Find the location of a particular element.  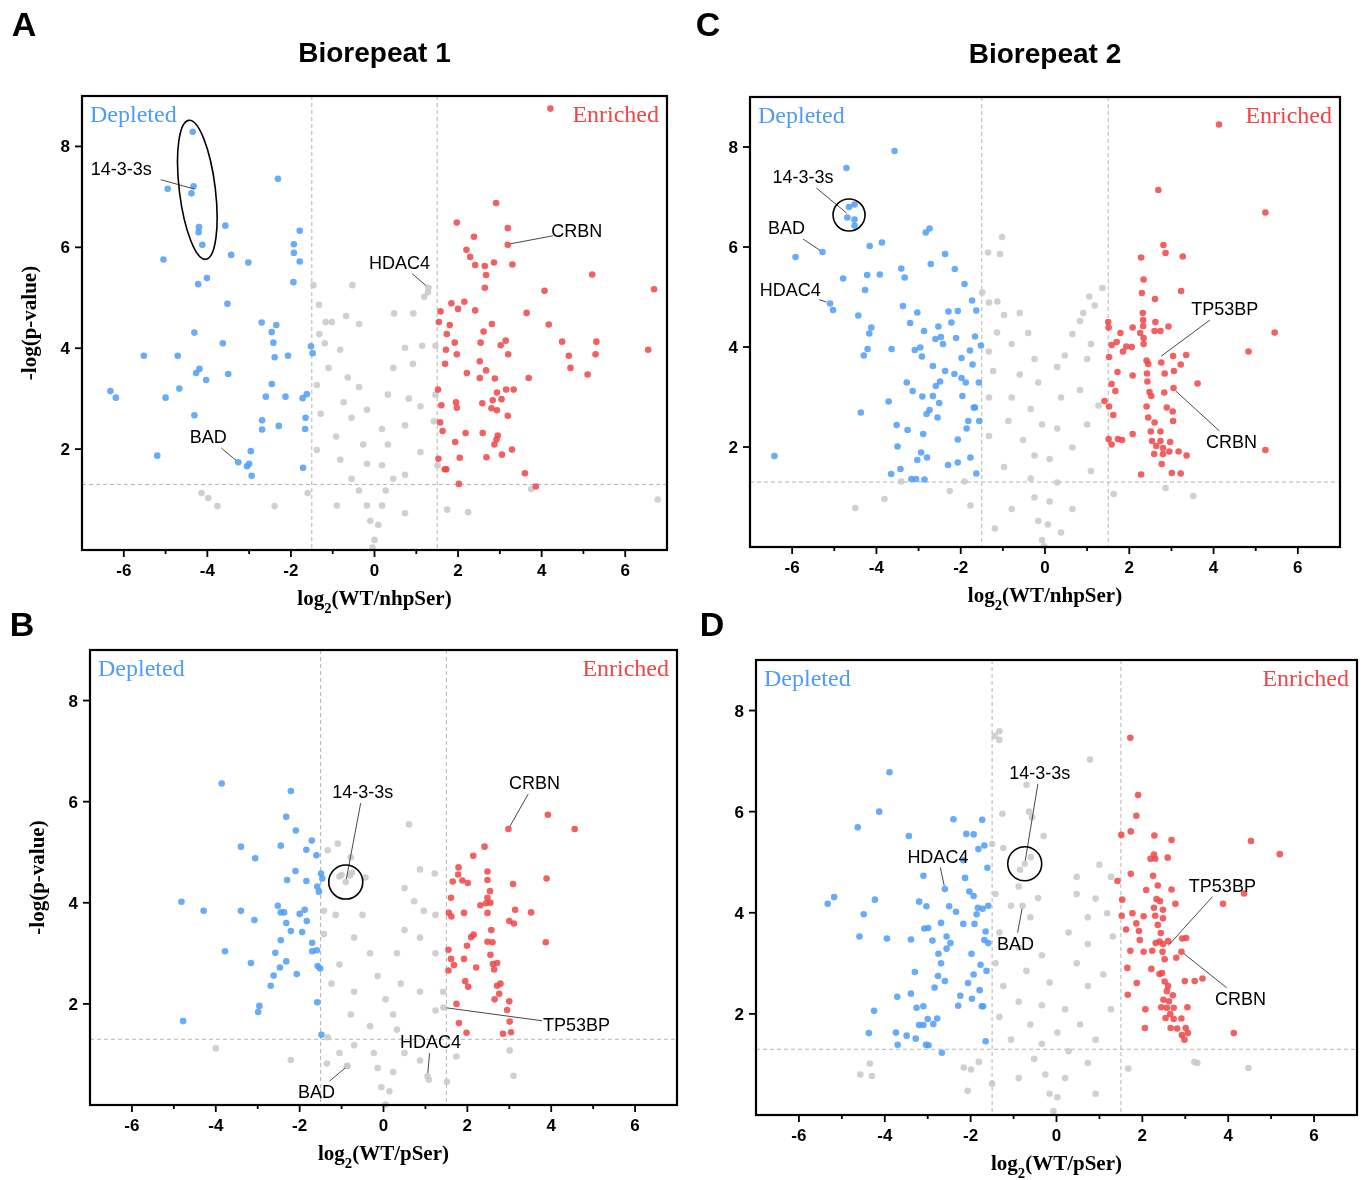

x-tick-label: -4 is located at coordinates (885, 1135).